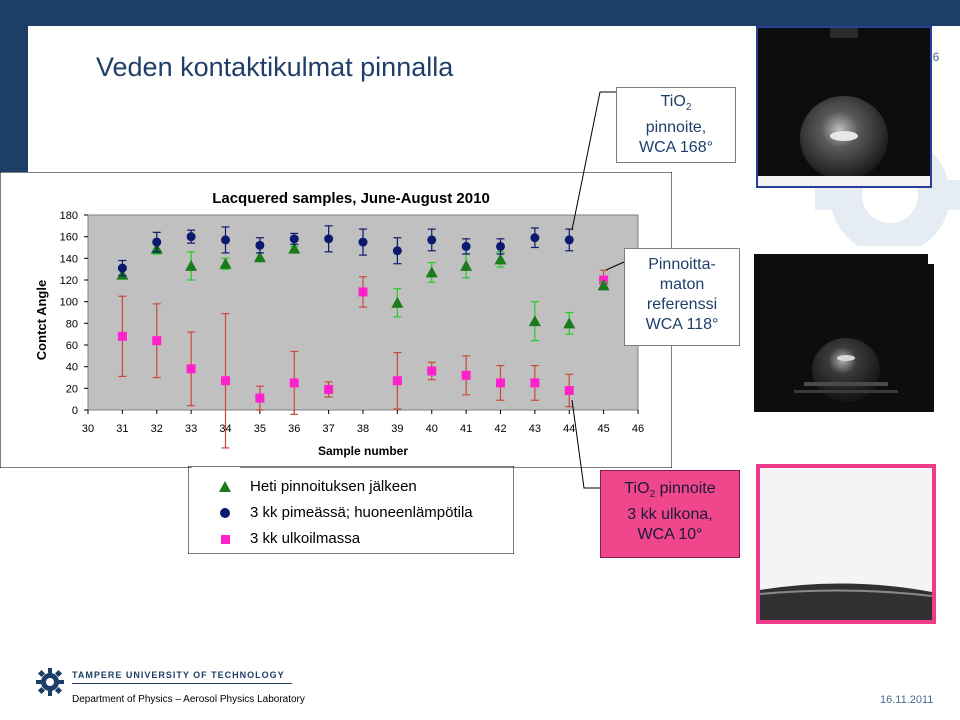  I want to click on x-tick-label: 44, so click(569, 429).